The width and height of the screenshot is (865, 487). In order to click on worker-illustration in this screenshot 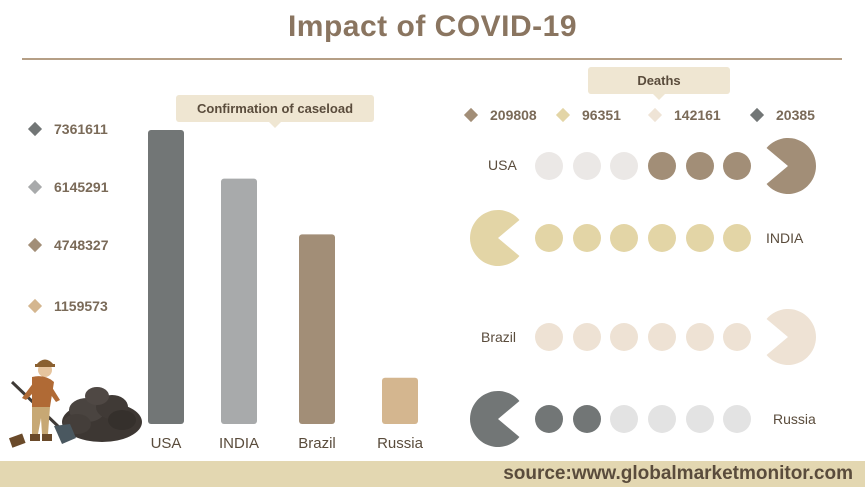, I will do `click(75, 403)`.